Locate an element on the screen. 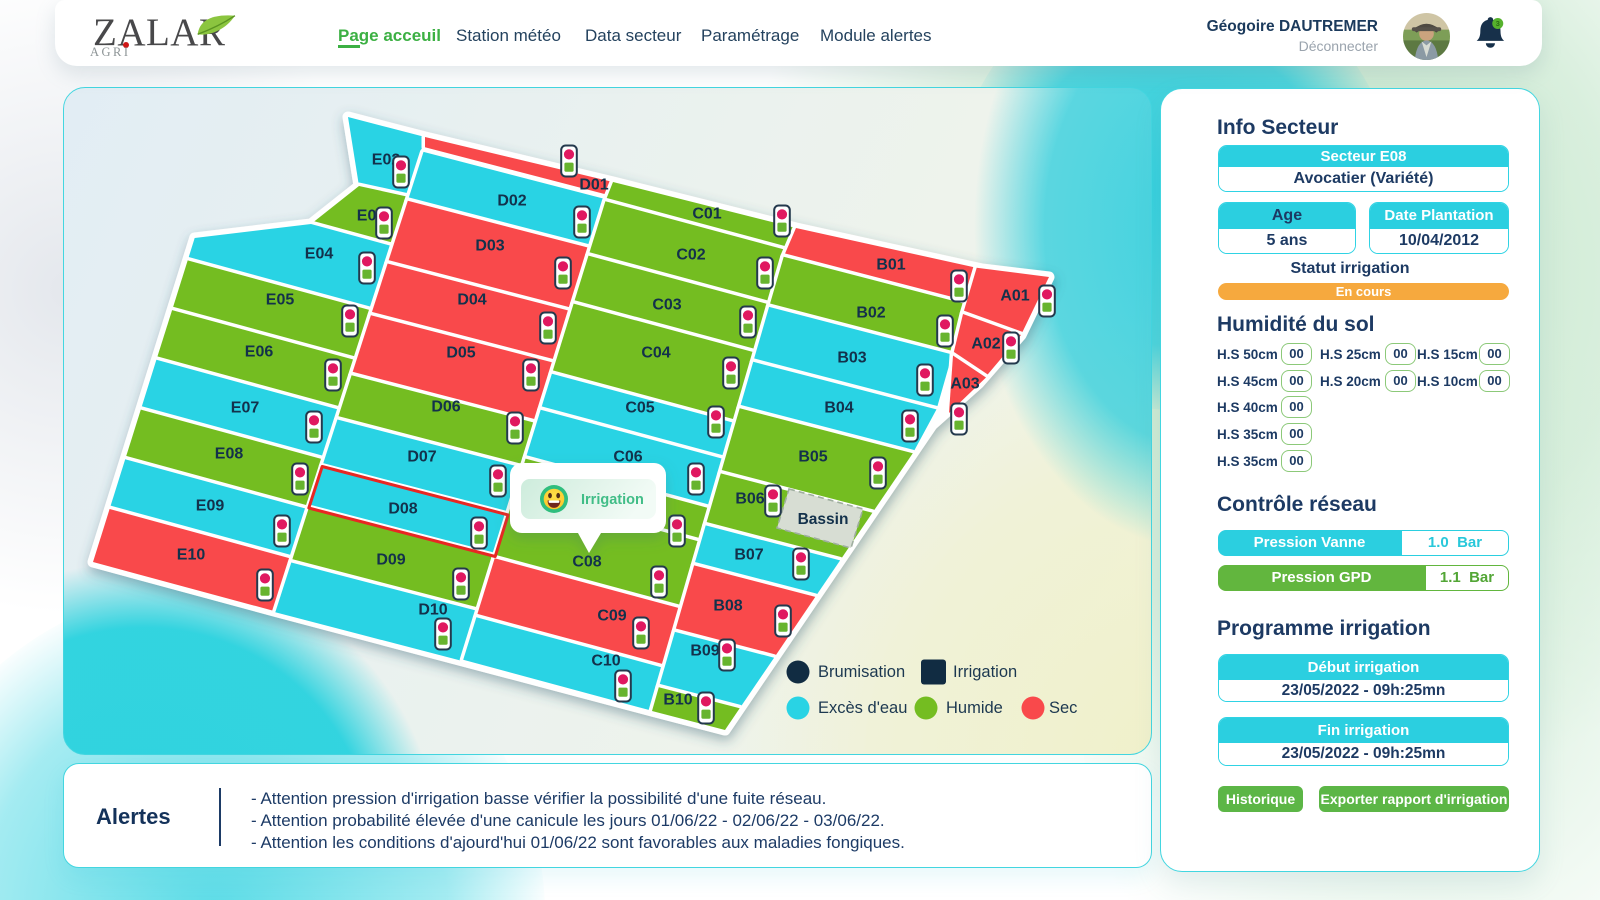 The image size is (1600, 900). svg-text: C03 is located at coordinates (666, 305).